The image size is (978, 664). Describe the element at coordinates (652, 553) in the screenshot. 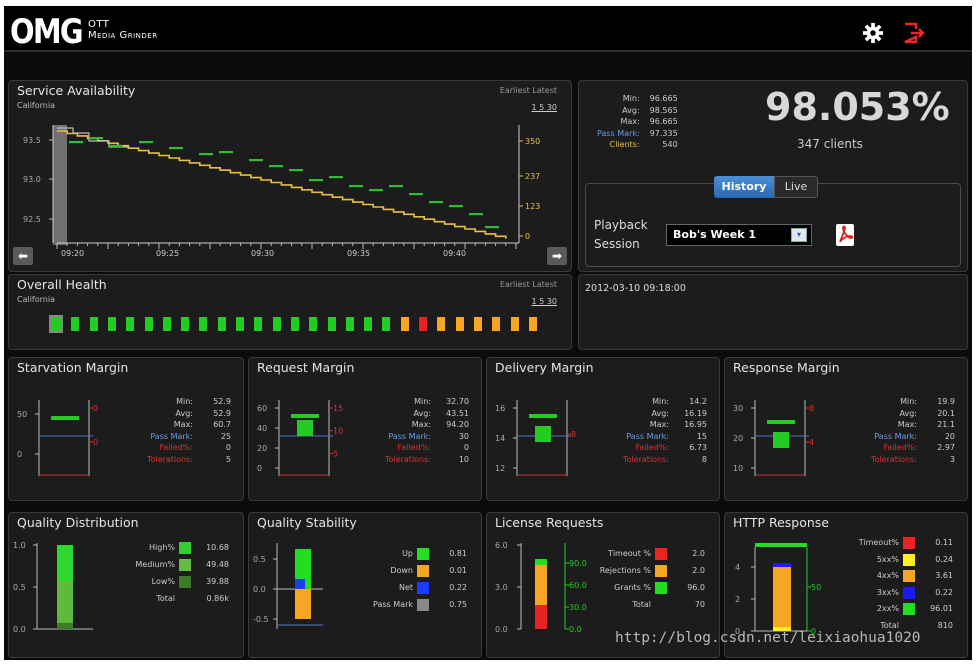

I see `legend-item: Timeout % 2.0` at that location.